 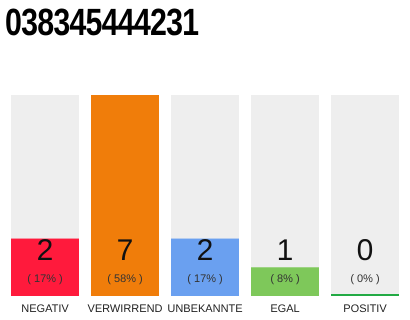 What do you see at coordinates (285, 308) in the screenshot?
I see `x-tick-label: EGAL` at bounding box center [285, 308].